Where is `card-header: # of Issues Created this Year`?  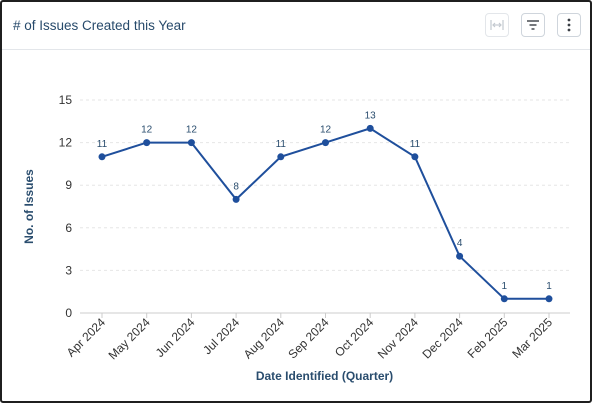
card-header: # of Issues Created this Year is located at coordinates (296, 26).